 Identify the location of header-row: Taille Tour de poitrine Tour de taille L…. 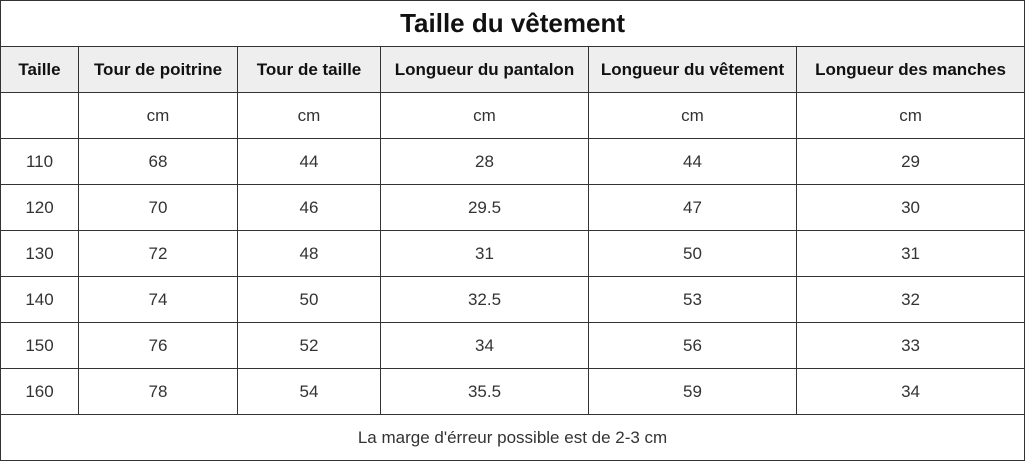
(513, 69).